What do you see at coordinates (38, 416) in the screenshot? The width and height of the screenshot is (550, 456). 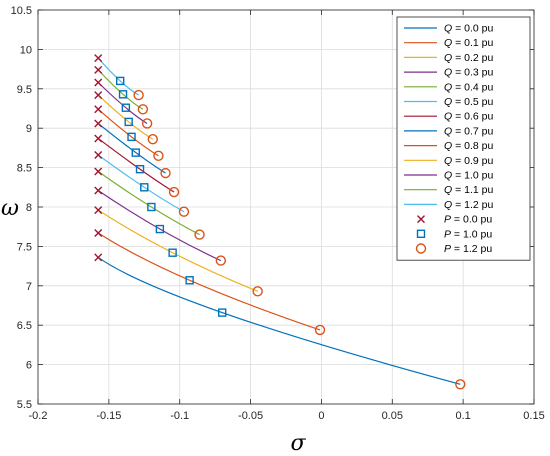 I see `x-tick-label: -0.2` at bounding box center [38, 416].